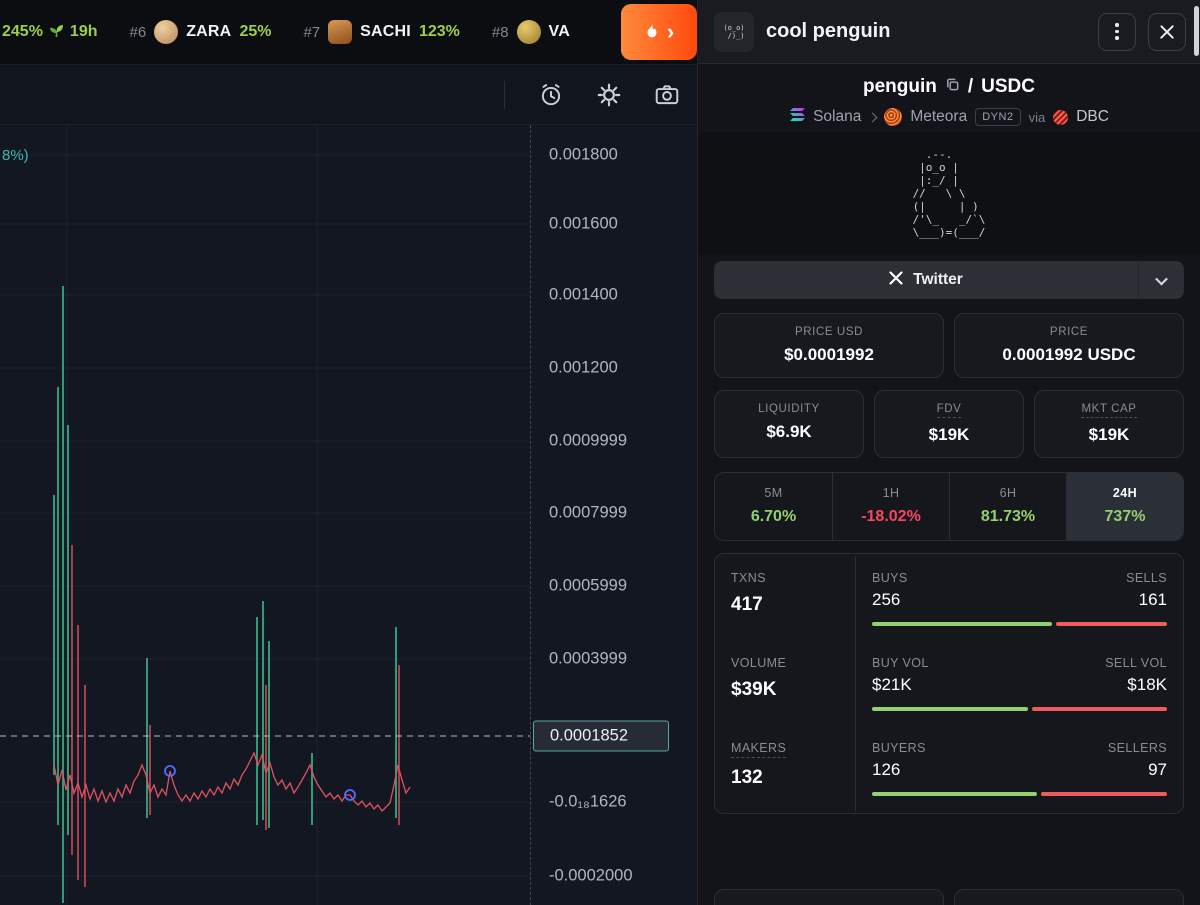  Describe the element at coordinates (949, 891) in the screenshot. I see `next-section-peek` at that location.